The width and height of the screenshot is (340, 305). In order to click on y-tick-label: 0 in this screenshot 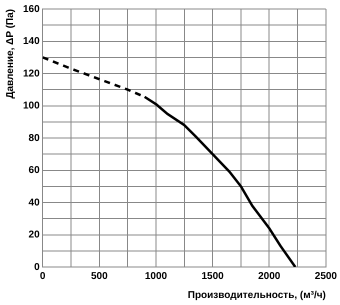, I will do `click(37, 267)`.